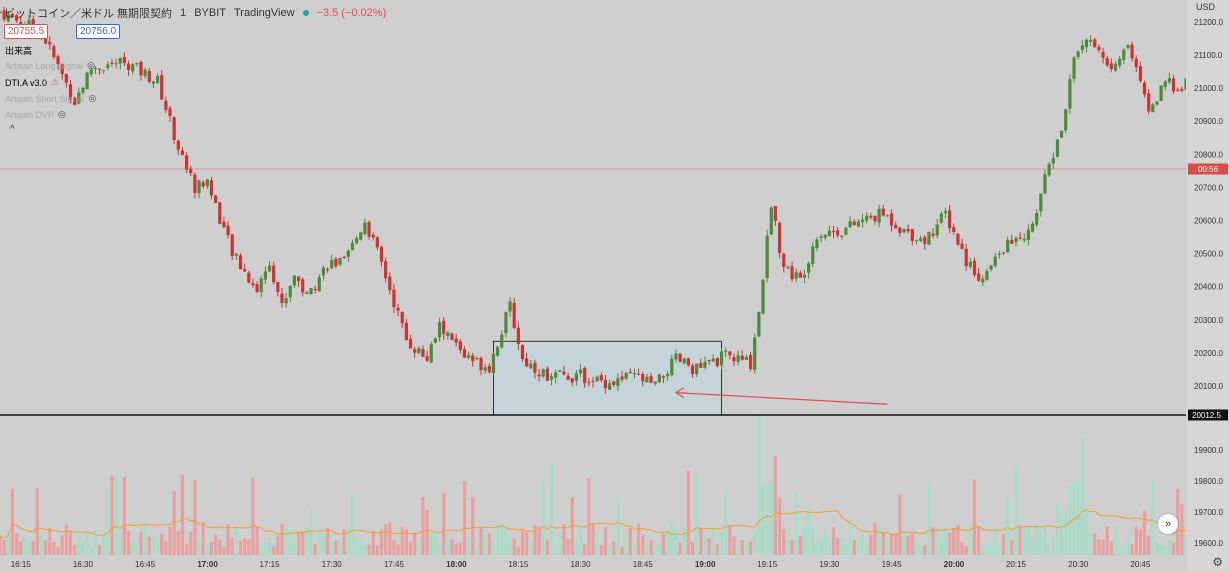  What do you see at coordinates (183, 13) in the screenshot?
I see `interval: 1` at bounding box center [183, 13].